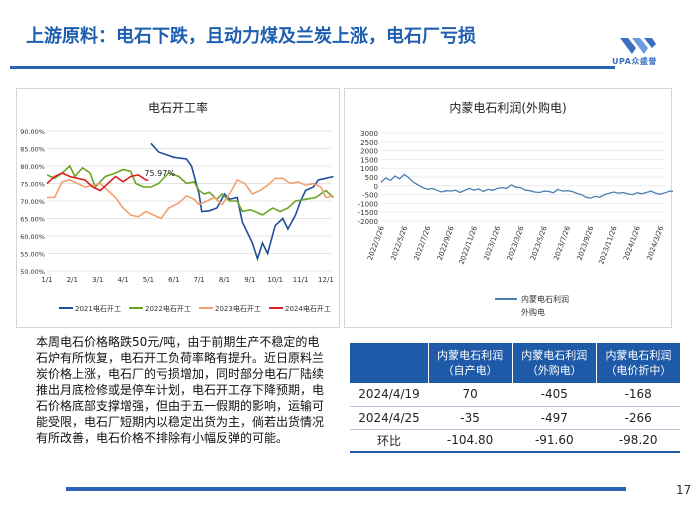  What do you see at coordinates (562, 242) in the screenshot?
I see `x-tick-label: 2023/7/26` at bounding box center [562, 242].